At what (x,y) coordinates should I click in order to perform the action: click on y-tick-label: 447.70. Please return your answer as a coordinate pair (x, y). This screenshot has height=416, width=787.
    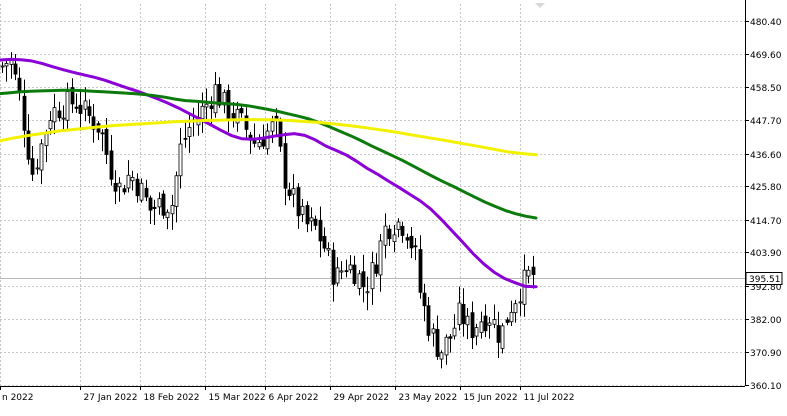
    Looking at the image, I should click on (766, 122).